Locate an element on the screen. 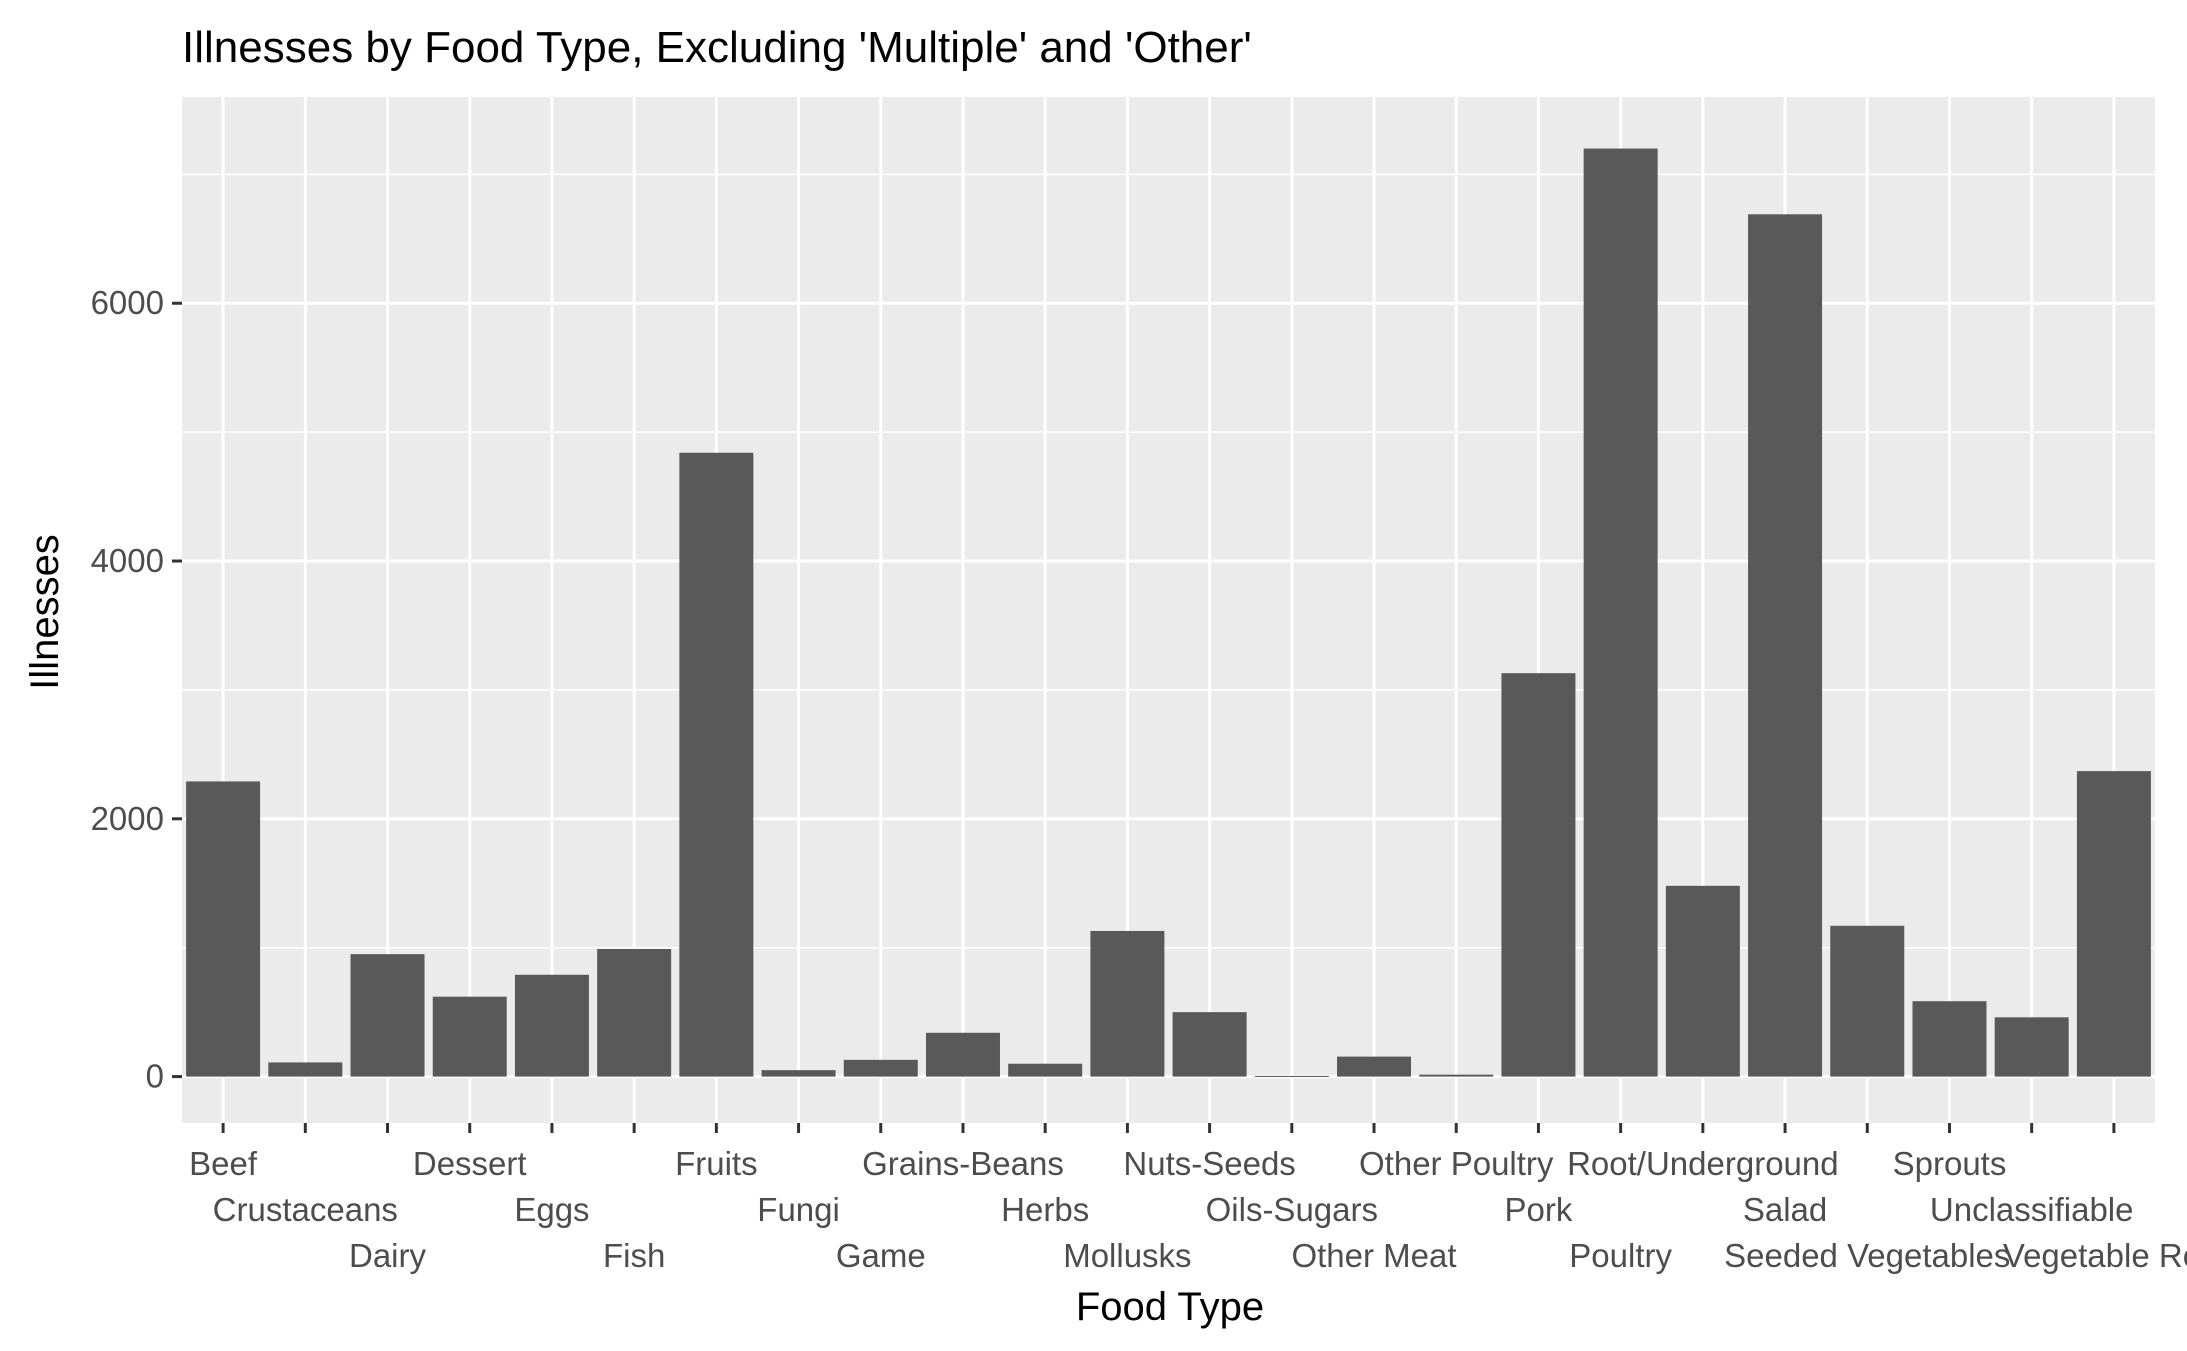 The width and height of the screenshot is (2187, 1351). x-tick-label: Fish is located at coordinates (634, 1255).